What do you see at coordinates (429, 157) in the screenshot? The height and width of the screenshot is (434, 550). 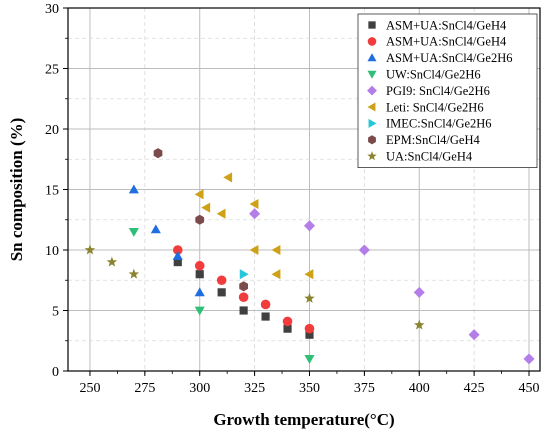 I see `legend-label: UA:SnCl4/GeH4` at bounding box center [429, 157].